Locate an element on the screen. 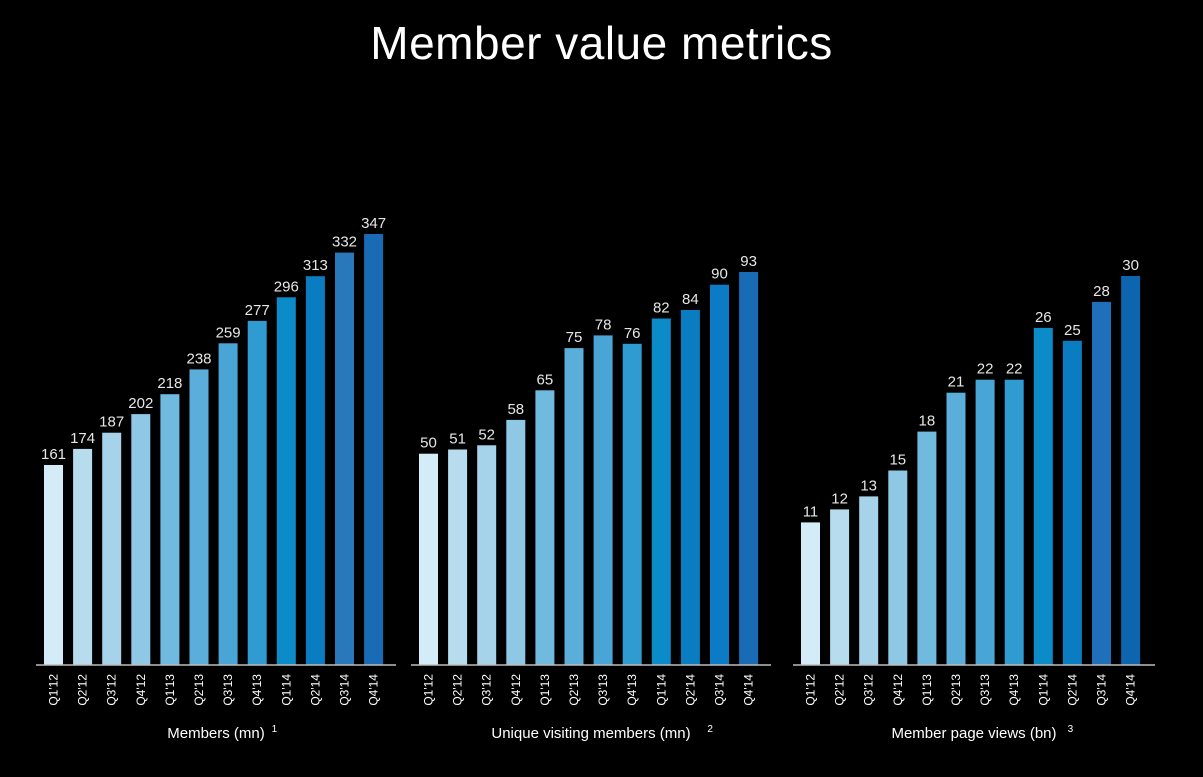 Image resolution: width=1203 pixels, height=777 pixels. footnote-marker: 2 is located at coordinates (710, 729).